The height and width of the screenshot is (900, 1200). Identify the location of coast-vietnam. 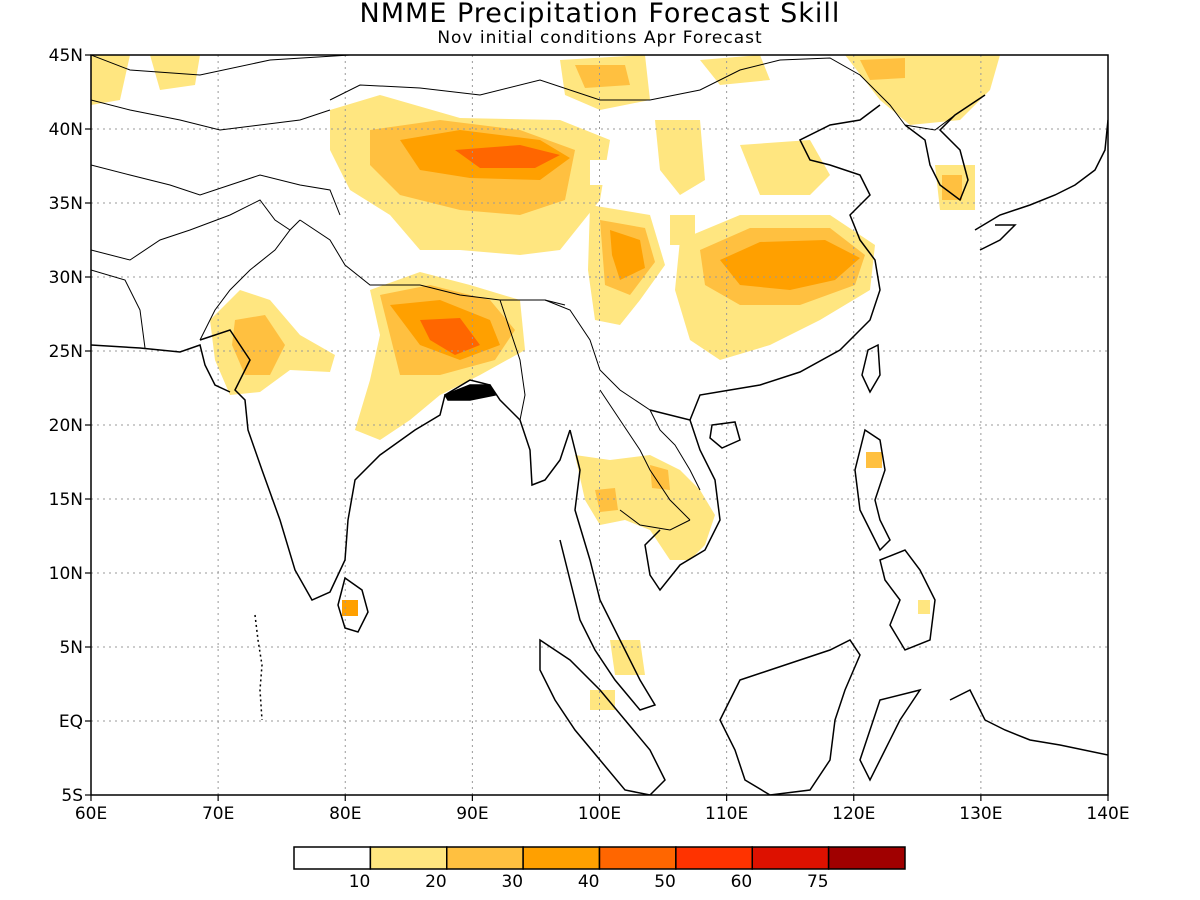
(682, 500).